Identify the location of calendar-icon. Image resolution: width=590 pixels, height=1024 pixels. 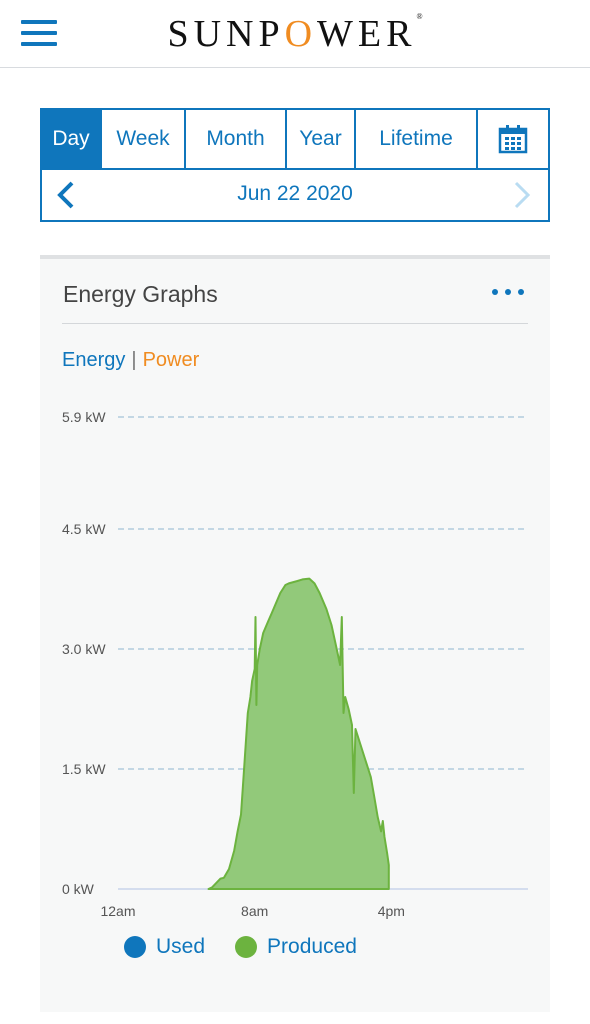
(513, 139).